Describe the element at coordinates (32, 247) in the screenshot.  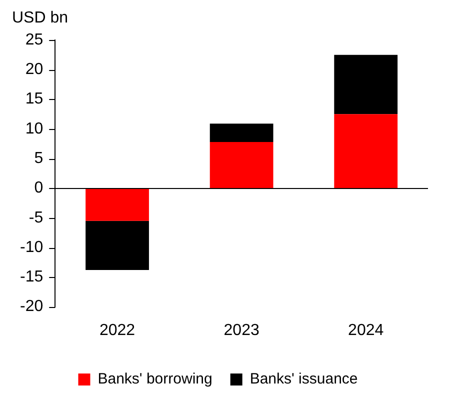
I see `y-tick-label: -10` at that location.